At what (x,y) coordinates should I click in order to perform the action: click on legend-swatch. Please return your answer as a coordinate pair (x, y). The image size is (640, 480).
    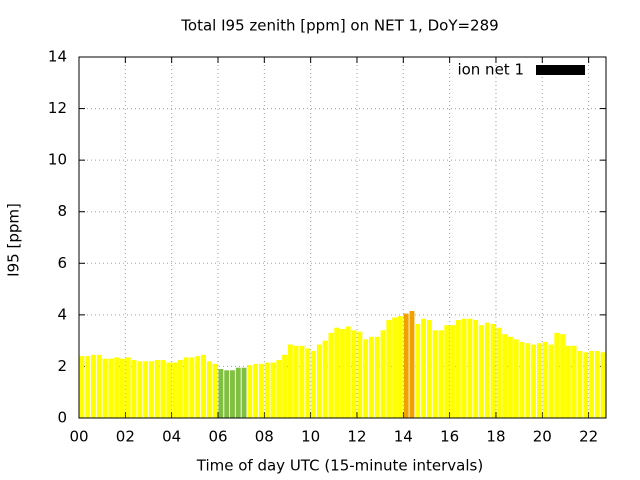
    Looking at the image, I should click on (560, 70).